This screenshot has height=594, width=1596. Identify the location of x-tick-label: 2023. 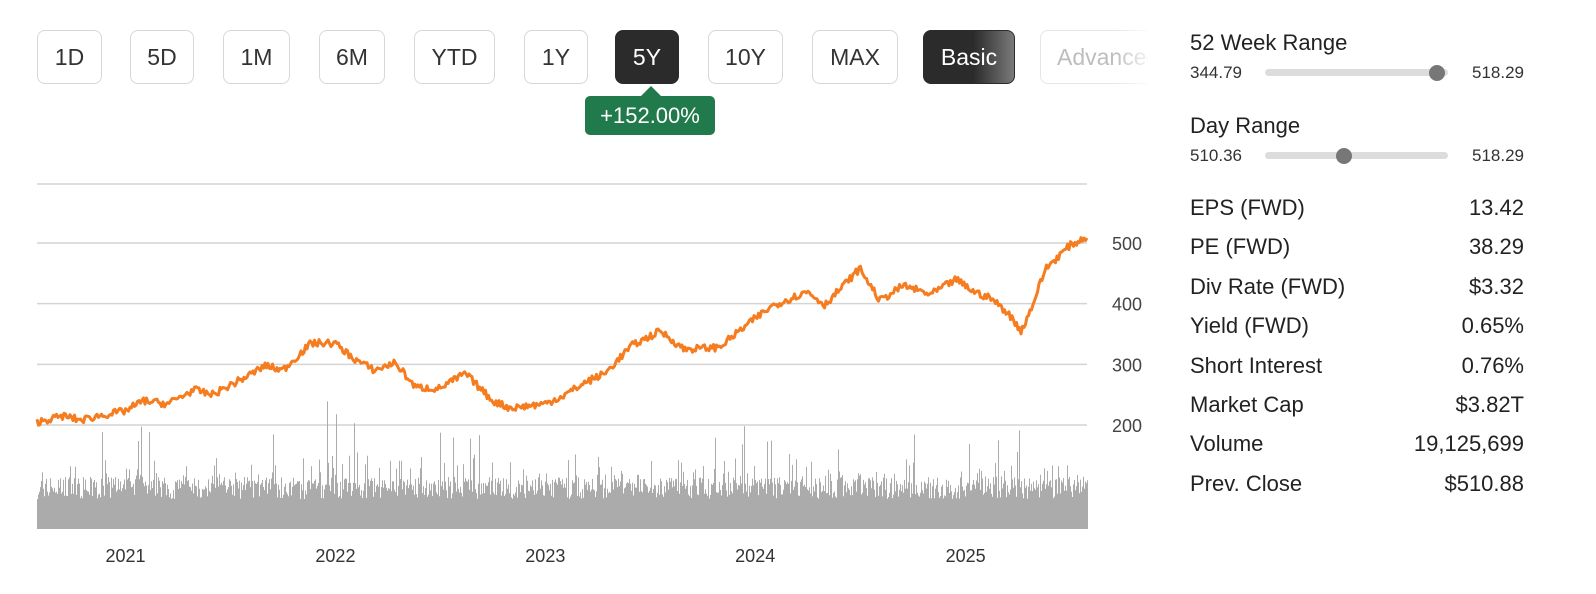
(545, 556).